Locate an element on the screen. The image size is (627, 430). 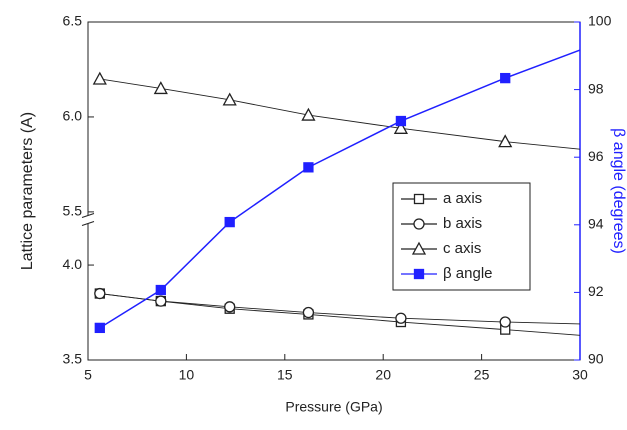
x-tick-label: 10 is located at coordinates (187, 375).